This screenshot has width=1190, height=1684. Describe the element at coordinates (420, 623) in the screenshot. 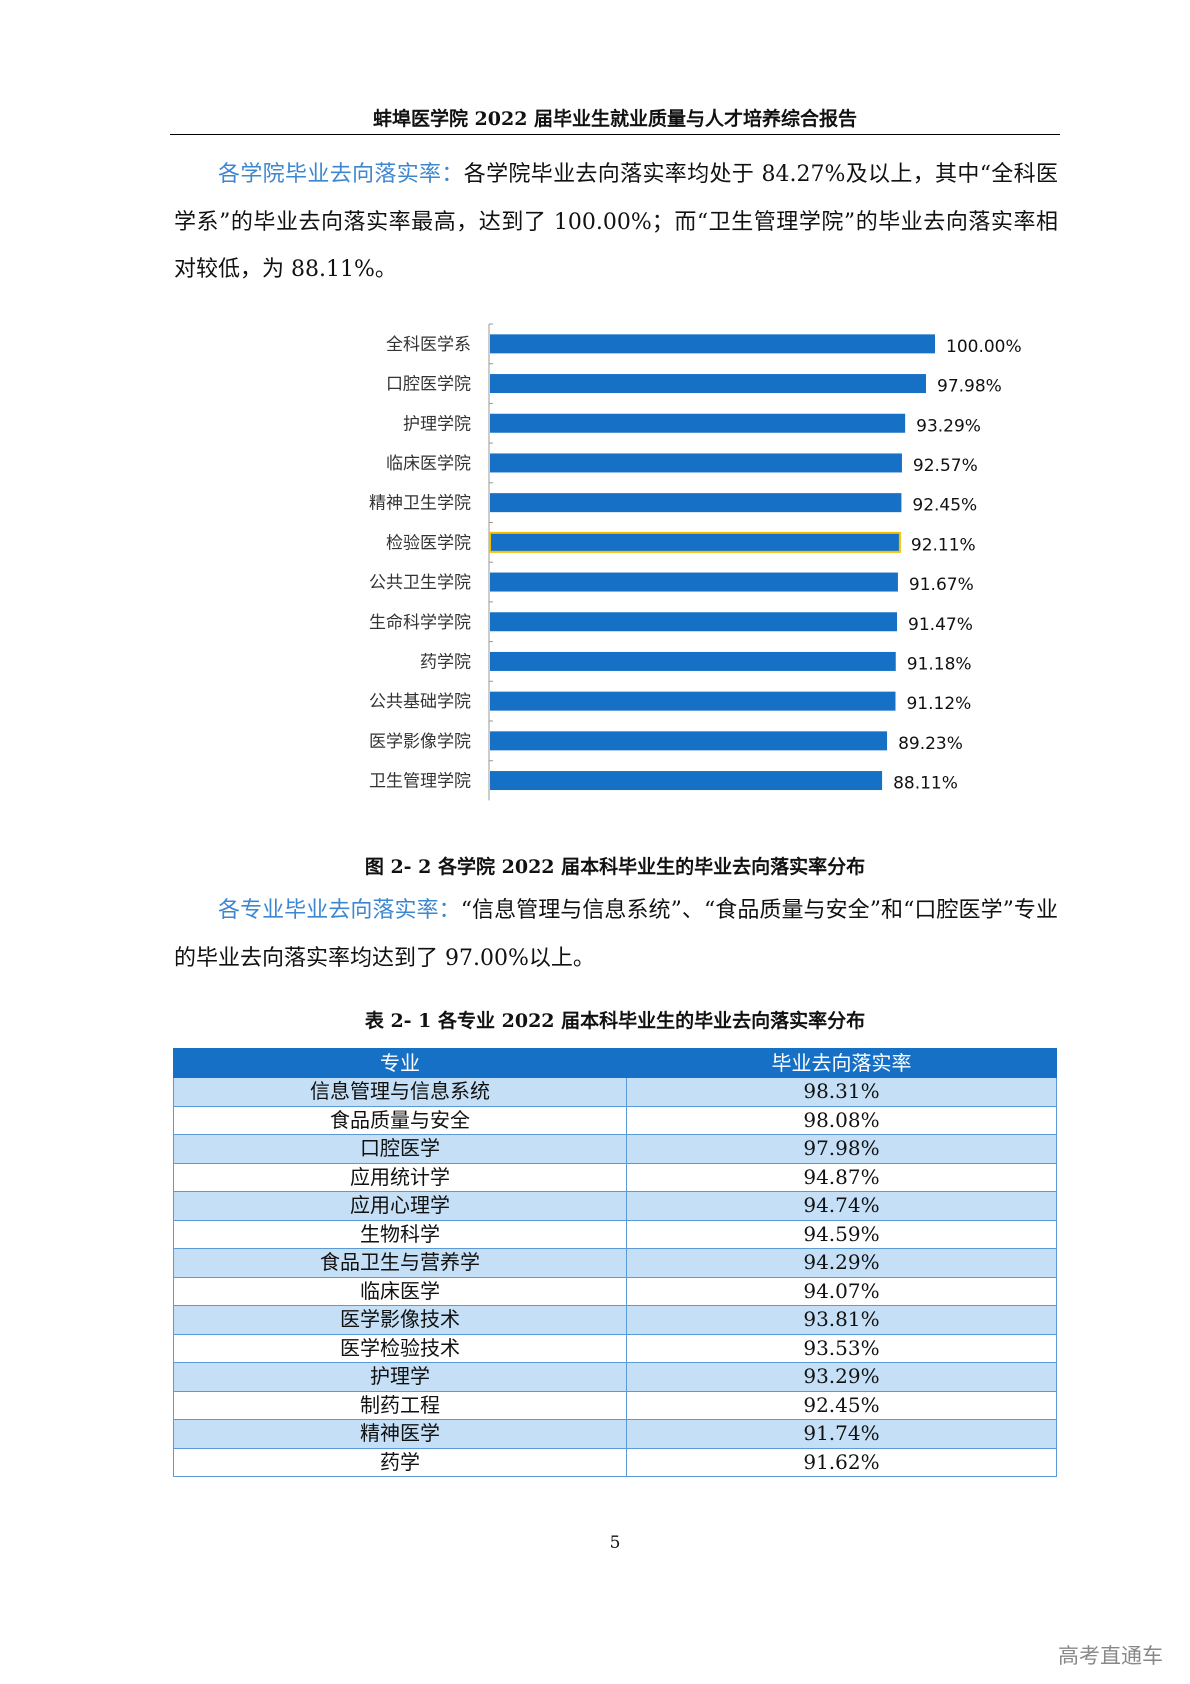

I see `category-label: 生命科学学院` at that location.